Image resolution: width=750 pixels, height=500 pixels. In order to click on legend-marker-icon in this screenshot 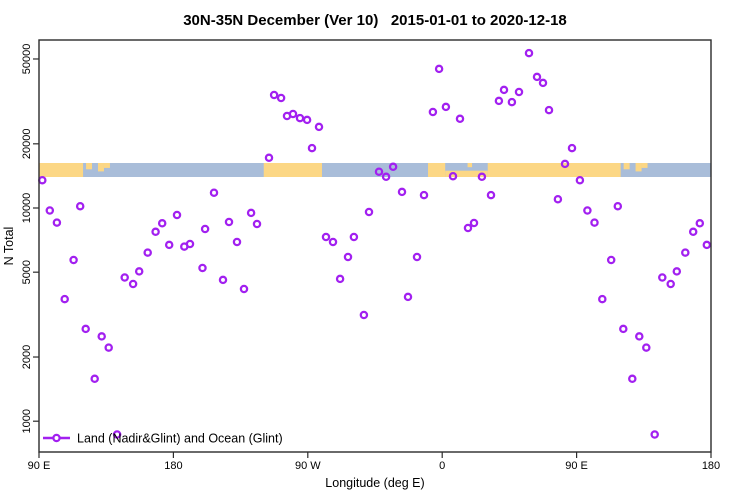, I will do `click(56, 438)`.